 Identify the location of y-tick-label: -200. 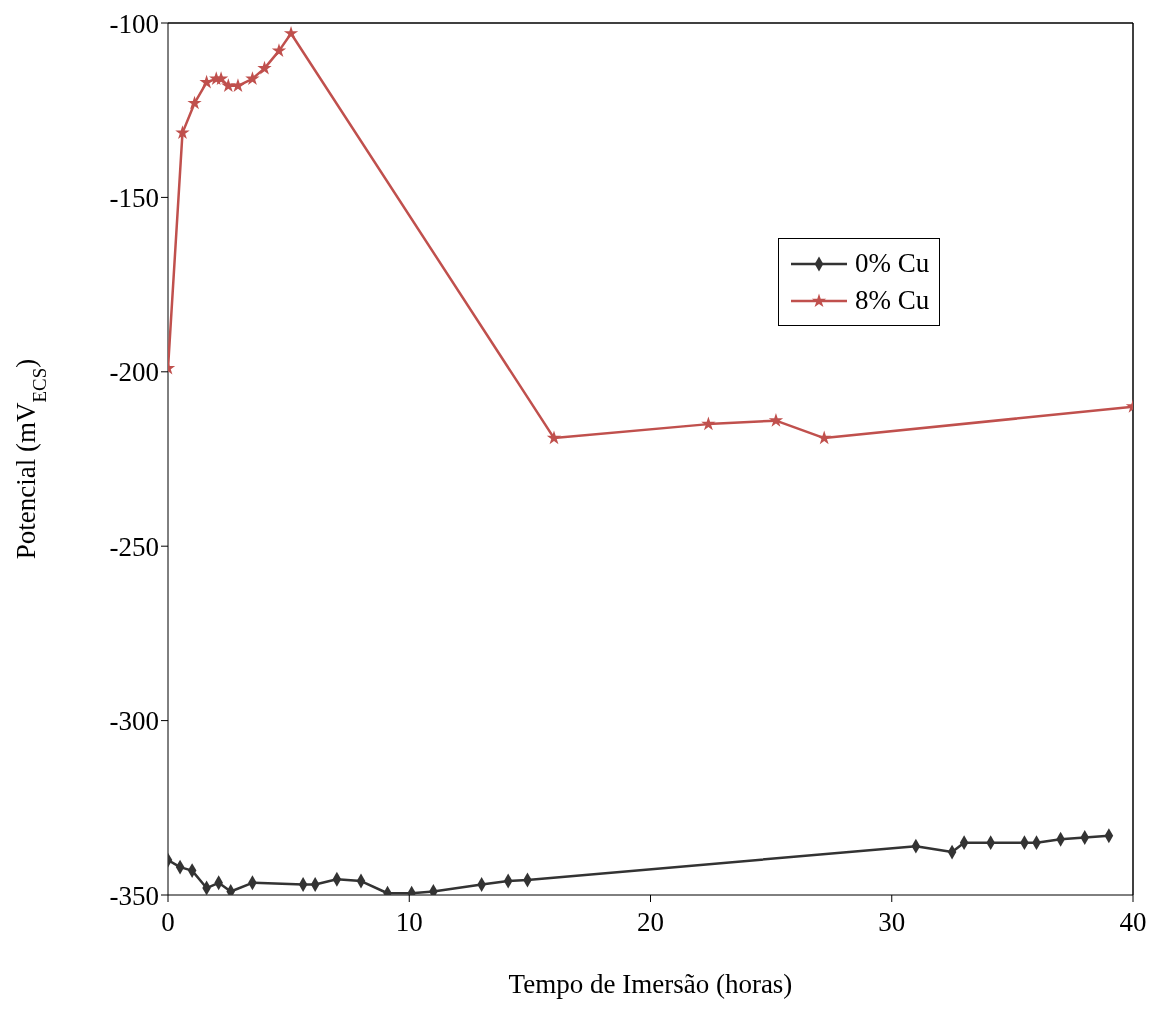
(134, 372).